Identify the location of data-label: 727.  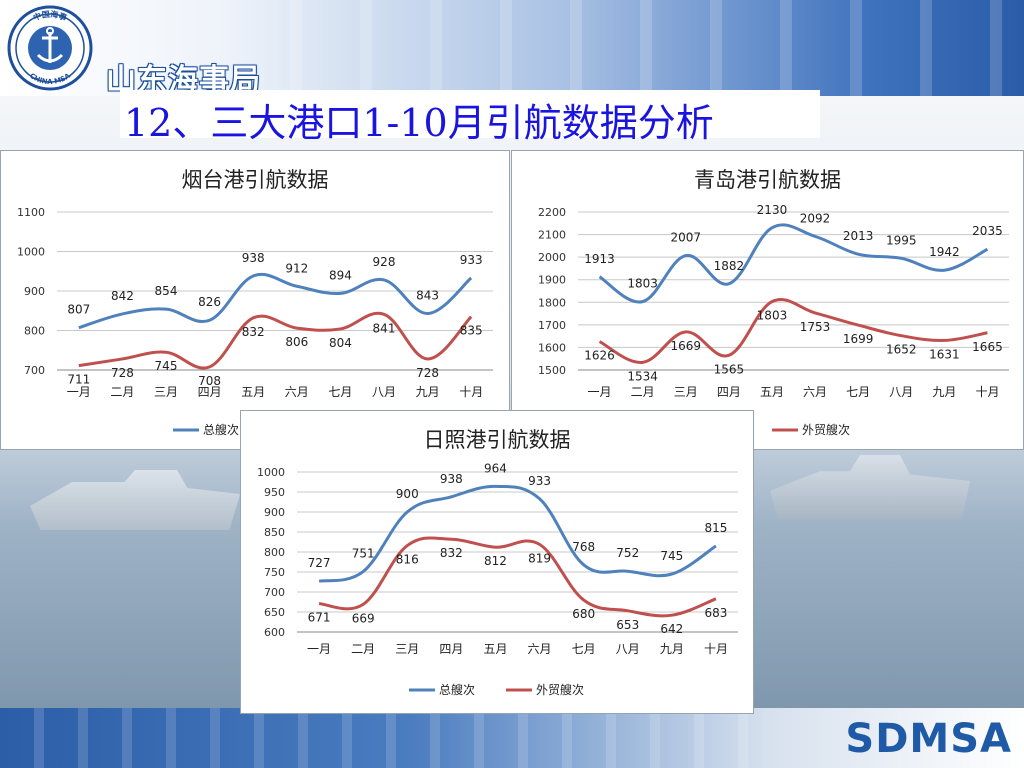
(319, 563).